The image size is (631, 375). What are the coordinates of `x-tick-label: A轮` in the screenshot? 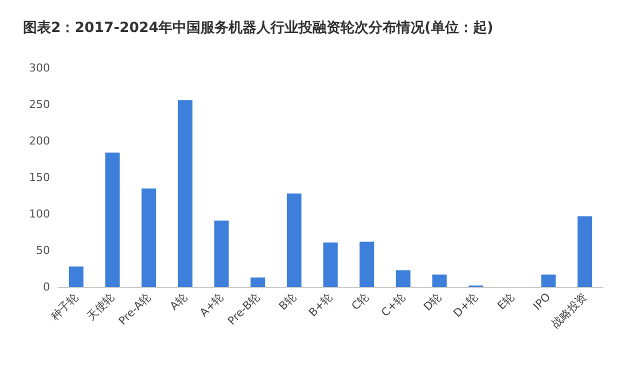 It's located at (178, 301).